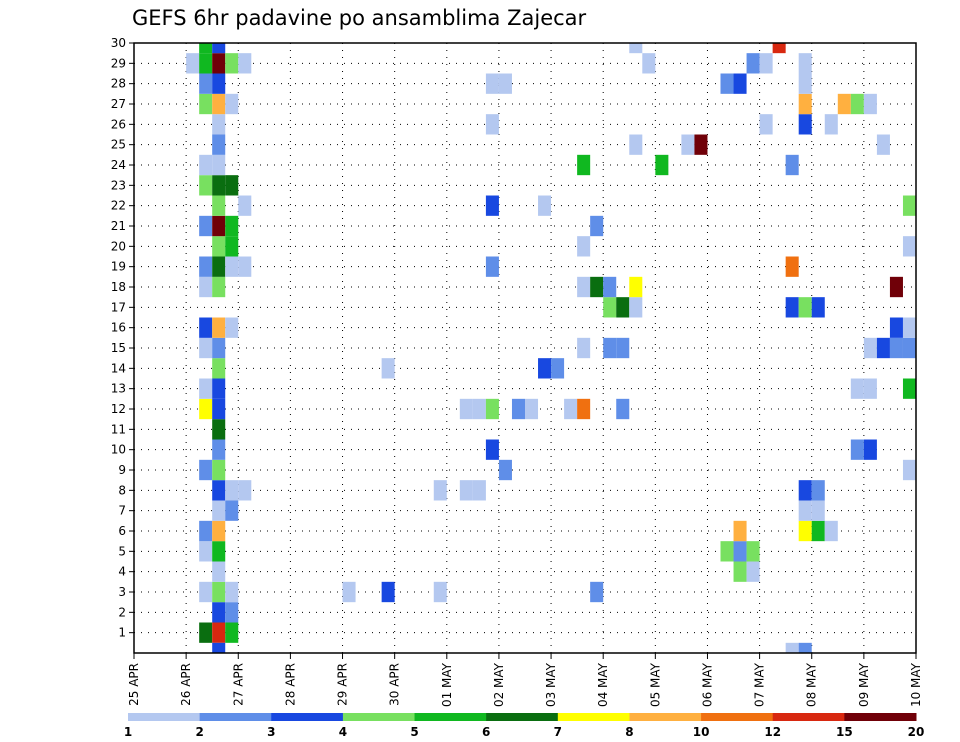 The image size is (960, 742). I want to click on y-tick-label: 1, so click(122, 633).